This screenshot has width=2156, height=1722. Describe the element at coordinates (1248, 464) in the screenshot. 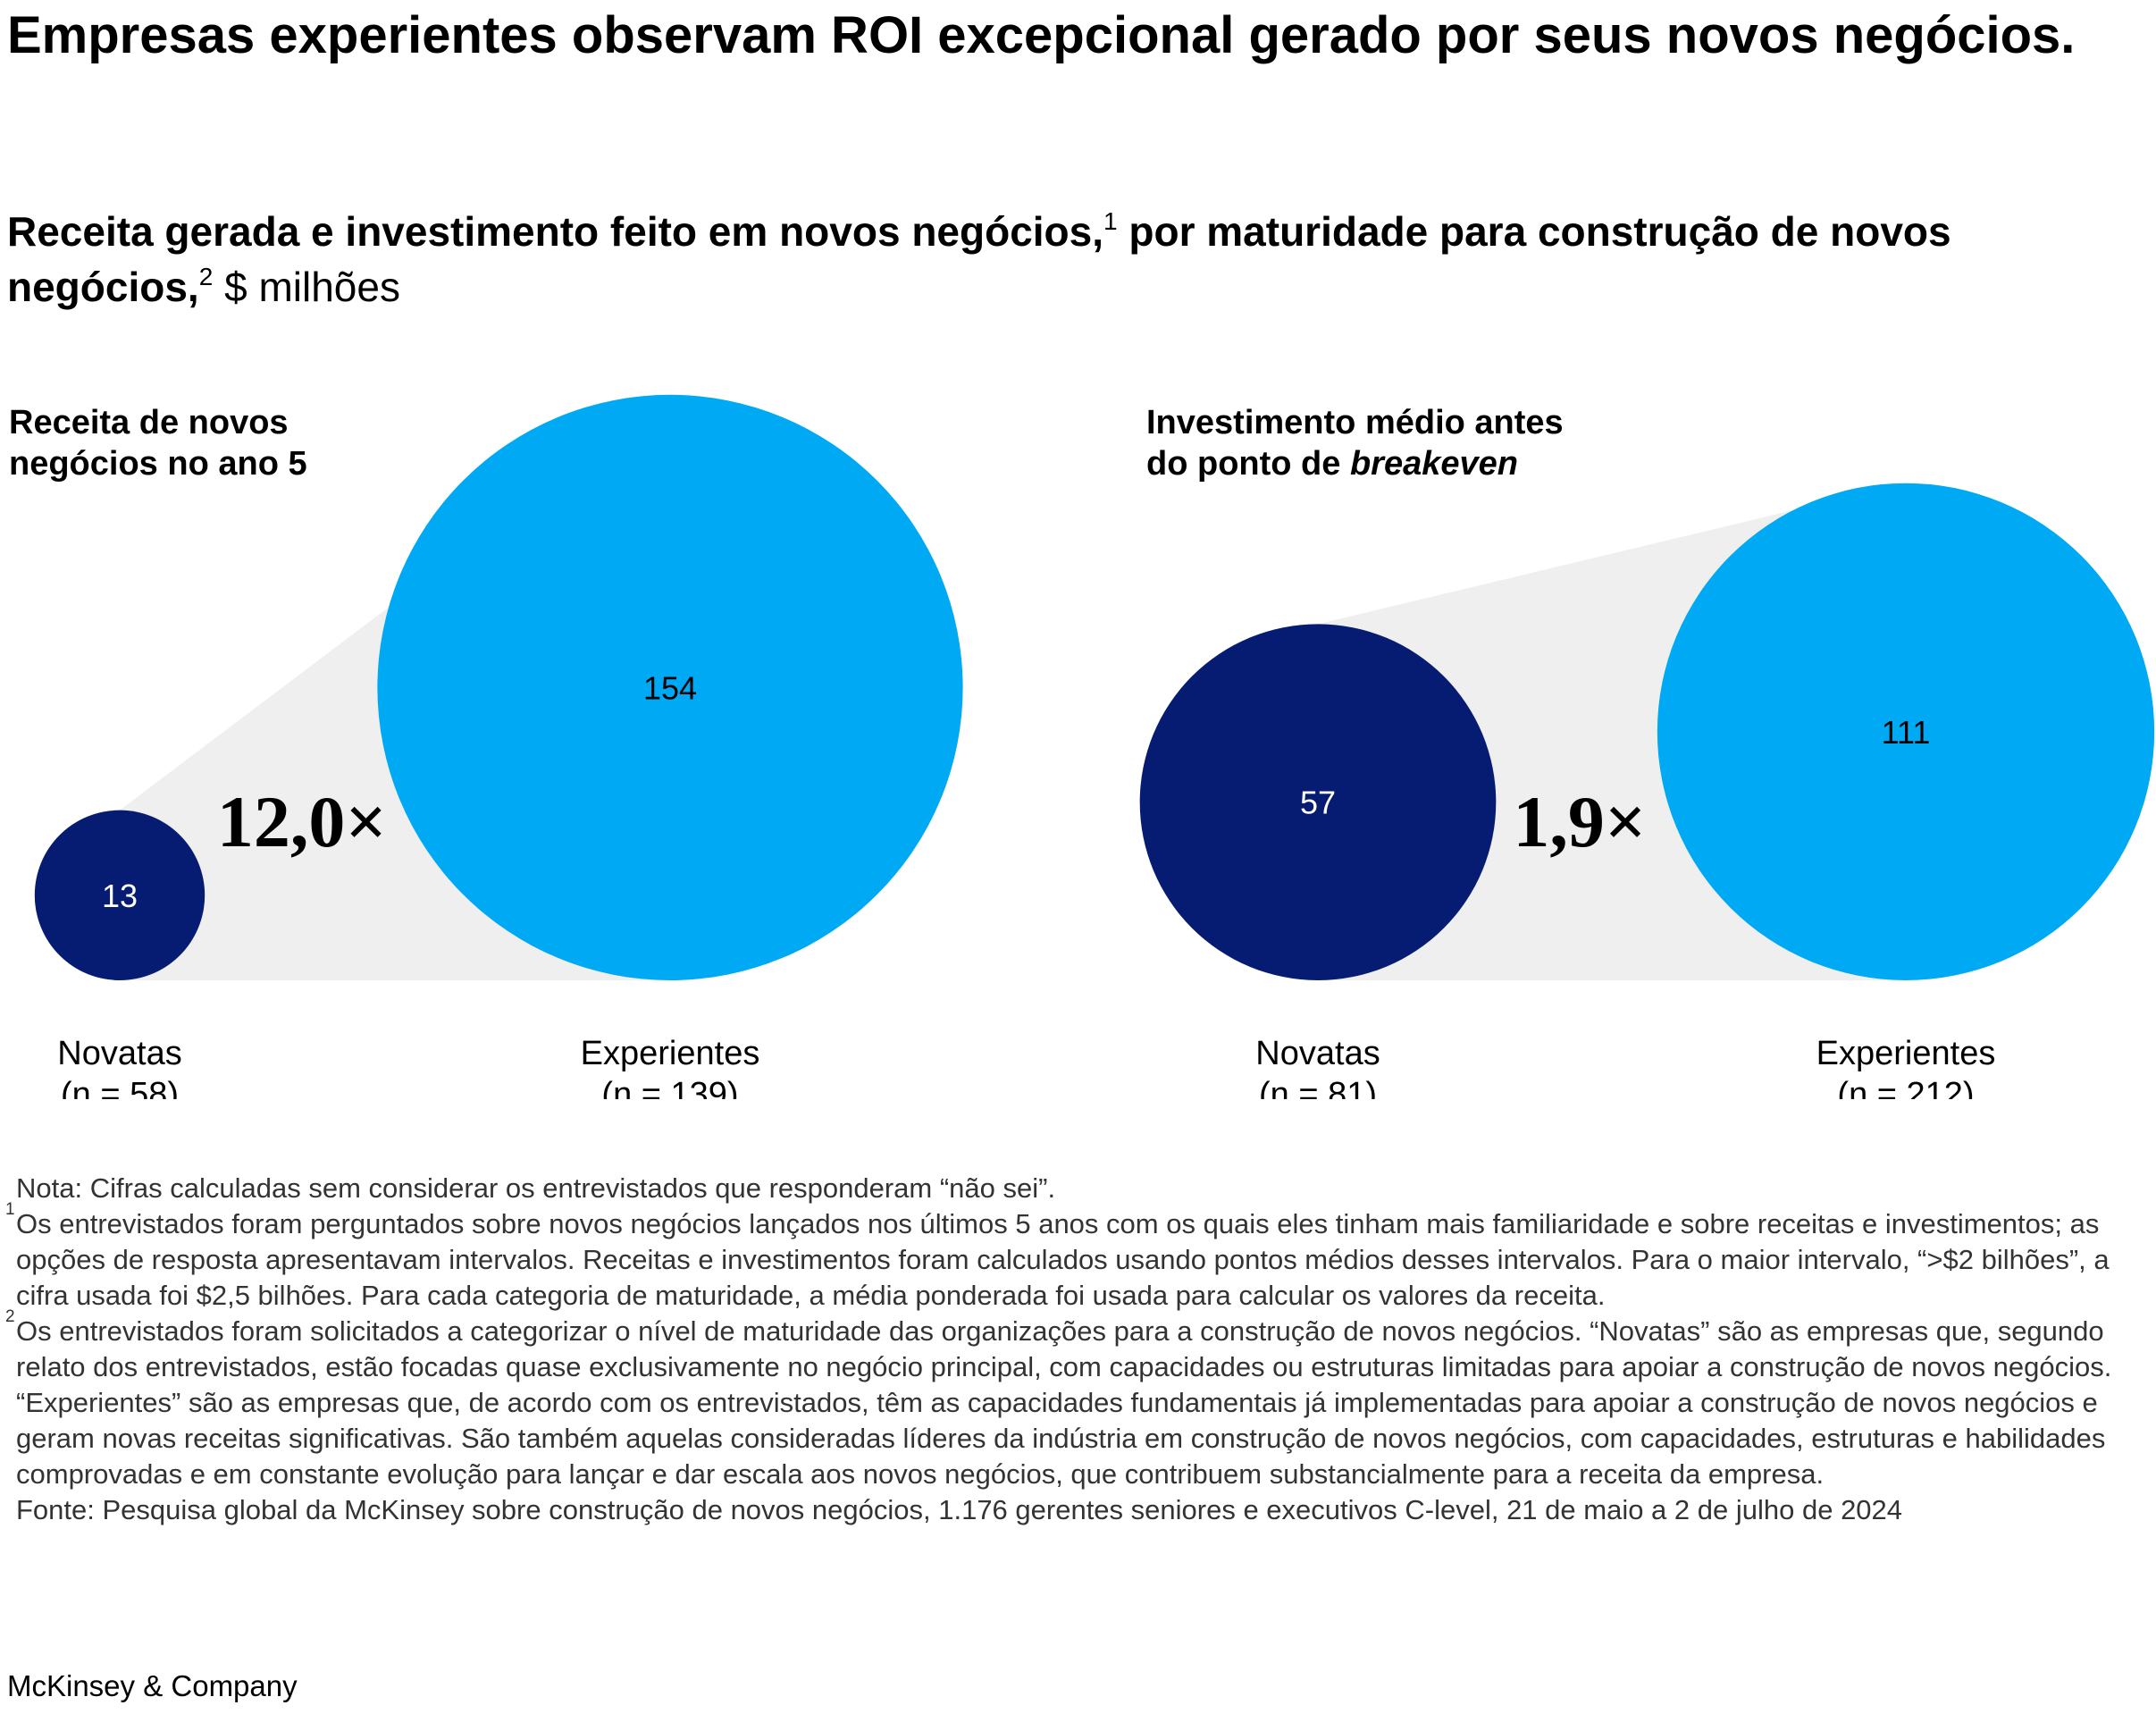

I see `panel-2-title-line-2-text: do ponto de` at that location.